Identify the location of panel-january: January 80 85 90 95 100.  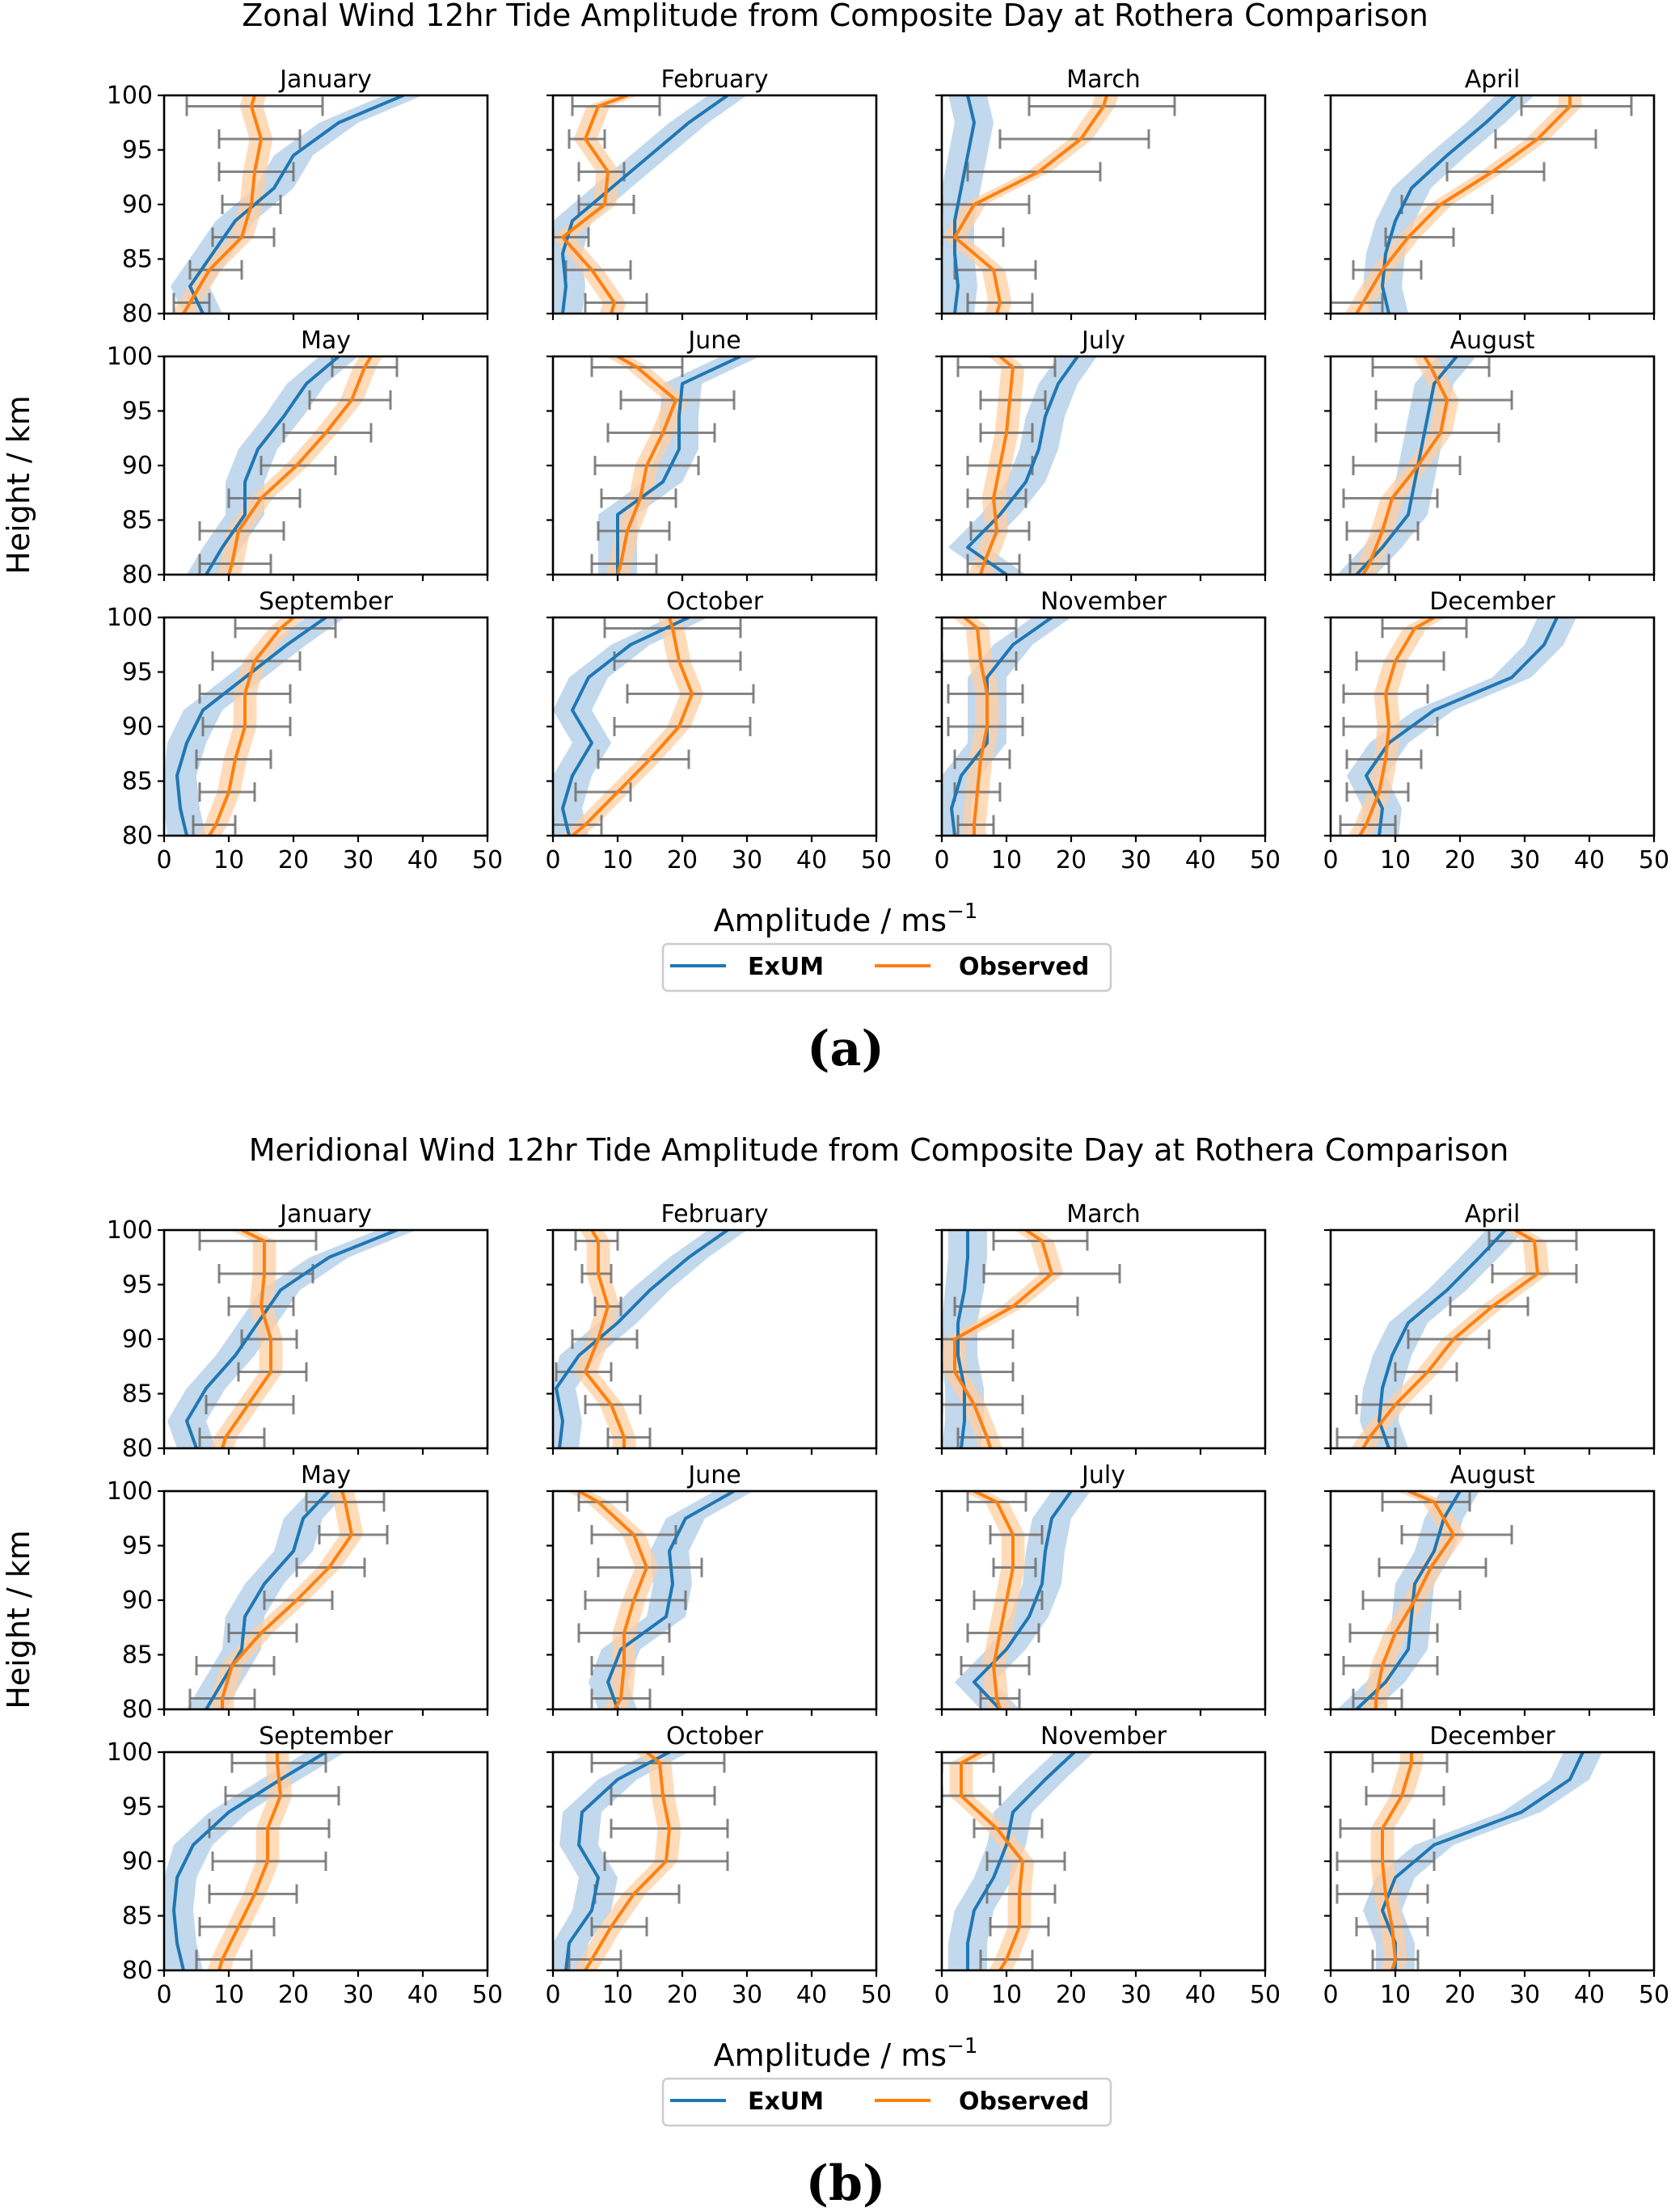
(298, 196).